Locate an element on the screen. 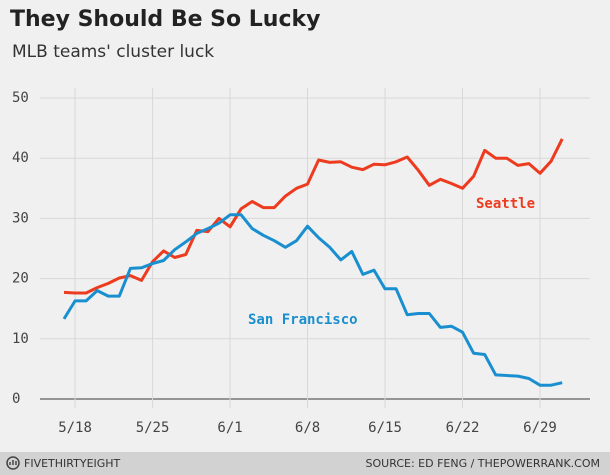  footer-bar is located at coordinates (305, 463).